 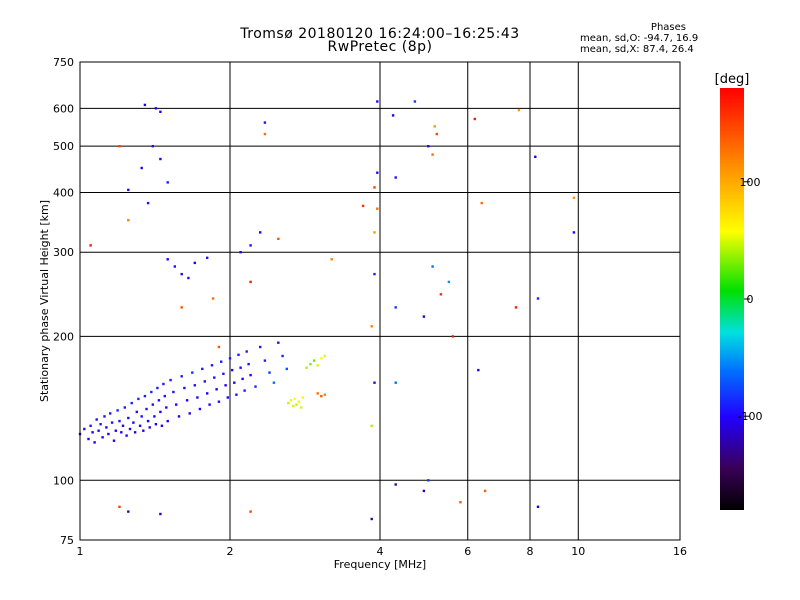 What do you see at coordinates (680, 551) in the screenshot?
I see `x-tick-label: 16` at bounding box center [680, 551].